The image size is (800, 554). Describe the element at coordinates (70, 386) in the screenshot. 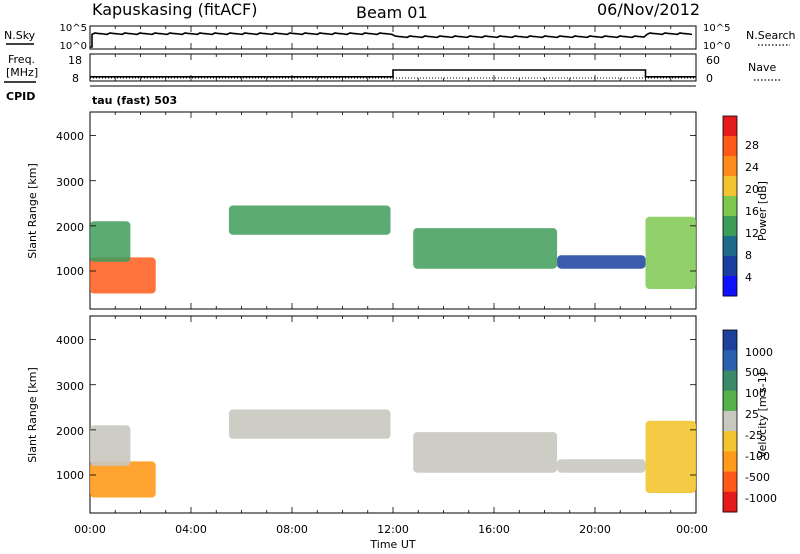

I see `velocity-ytick-3000: 3000` at that location.